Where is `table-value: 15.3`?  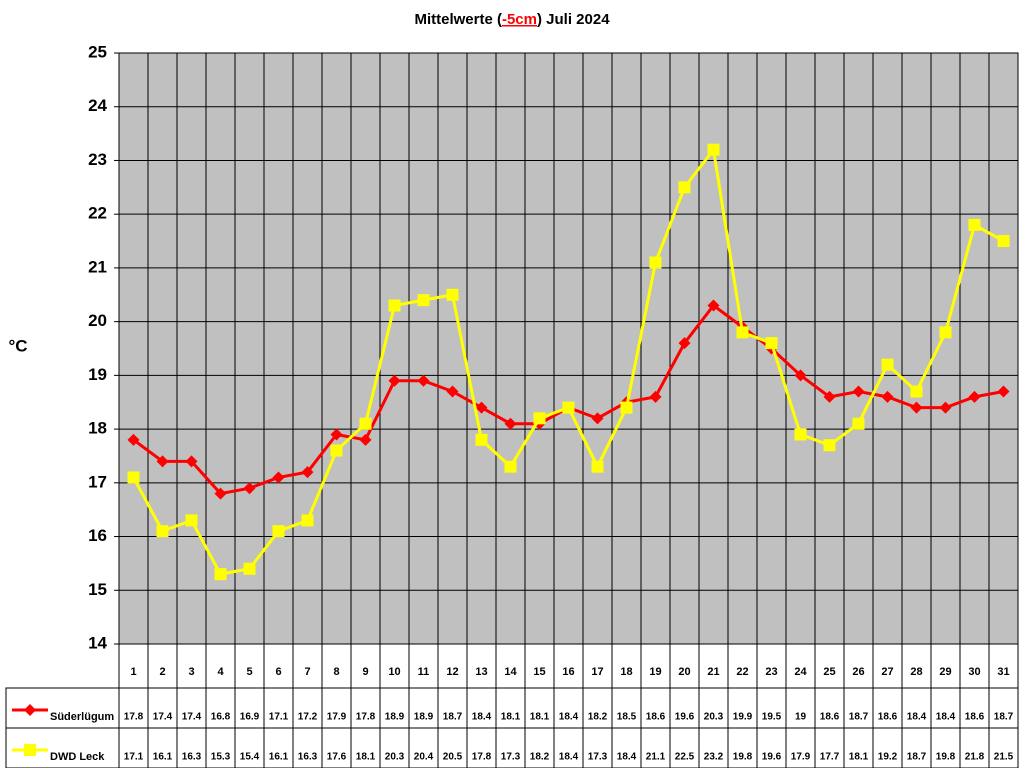 table-value: 15.3 is located at coordinates (221, 757).